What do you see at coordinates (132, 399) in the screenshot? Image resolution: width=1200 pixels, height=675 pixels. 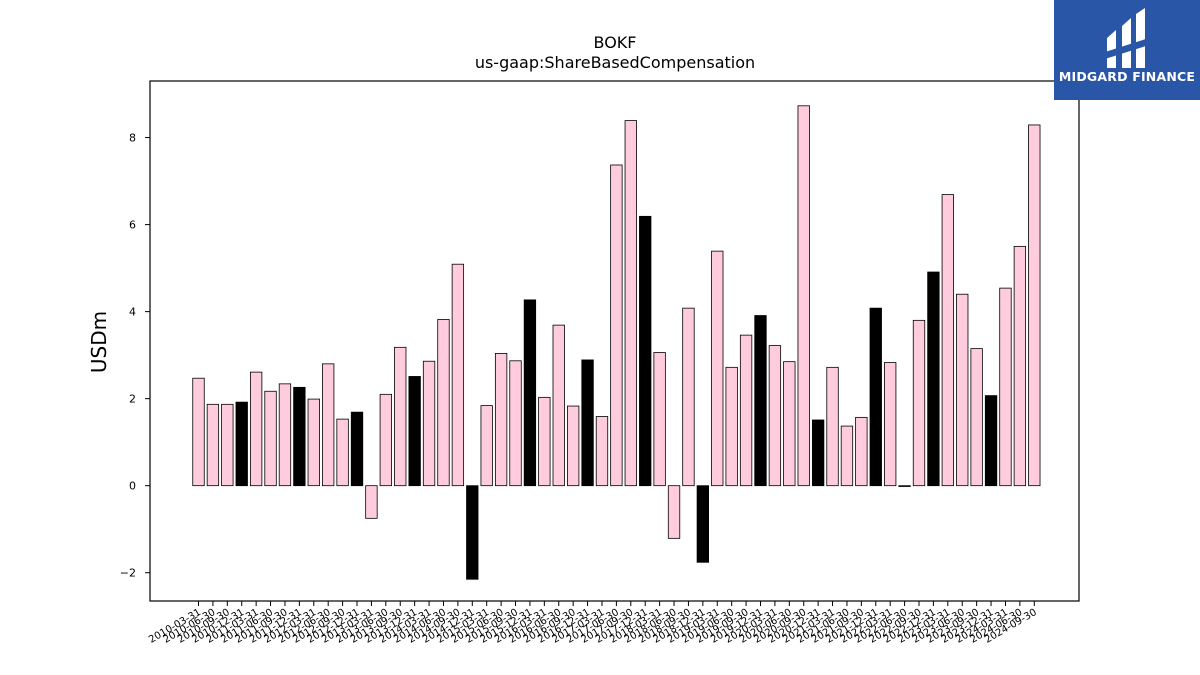 I see `y-tick-label: 2` at bounding box center [132, 399].